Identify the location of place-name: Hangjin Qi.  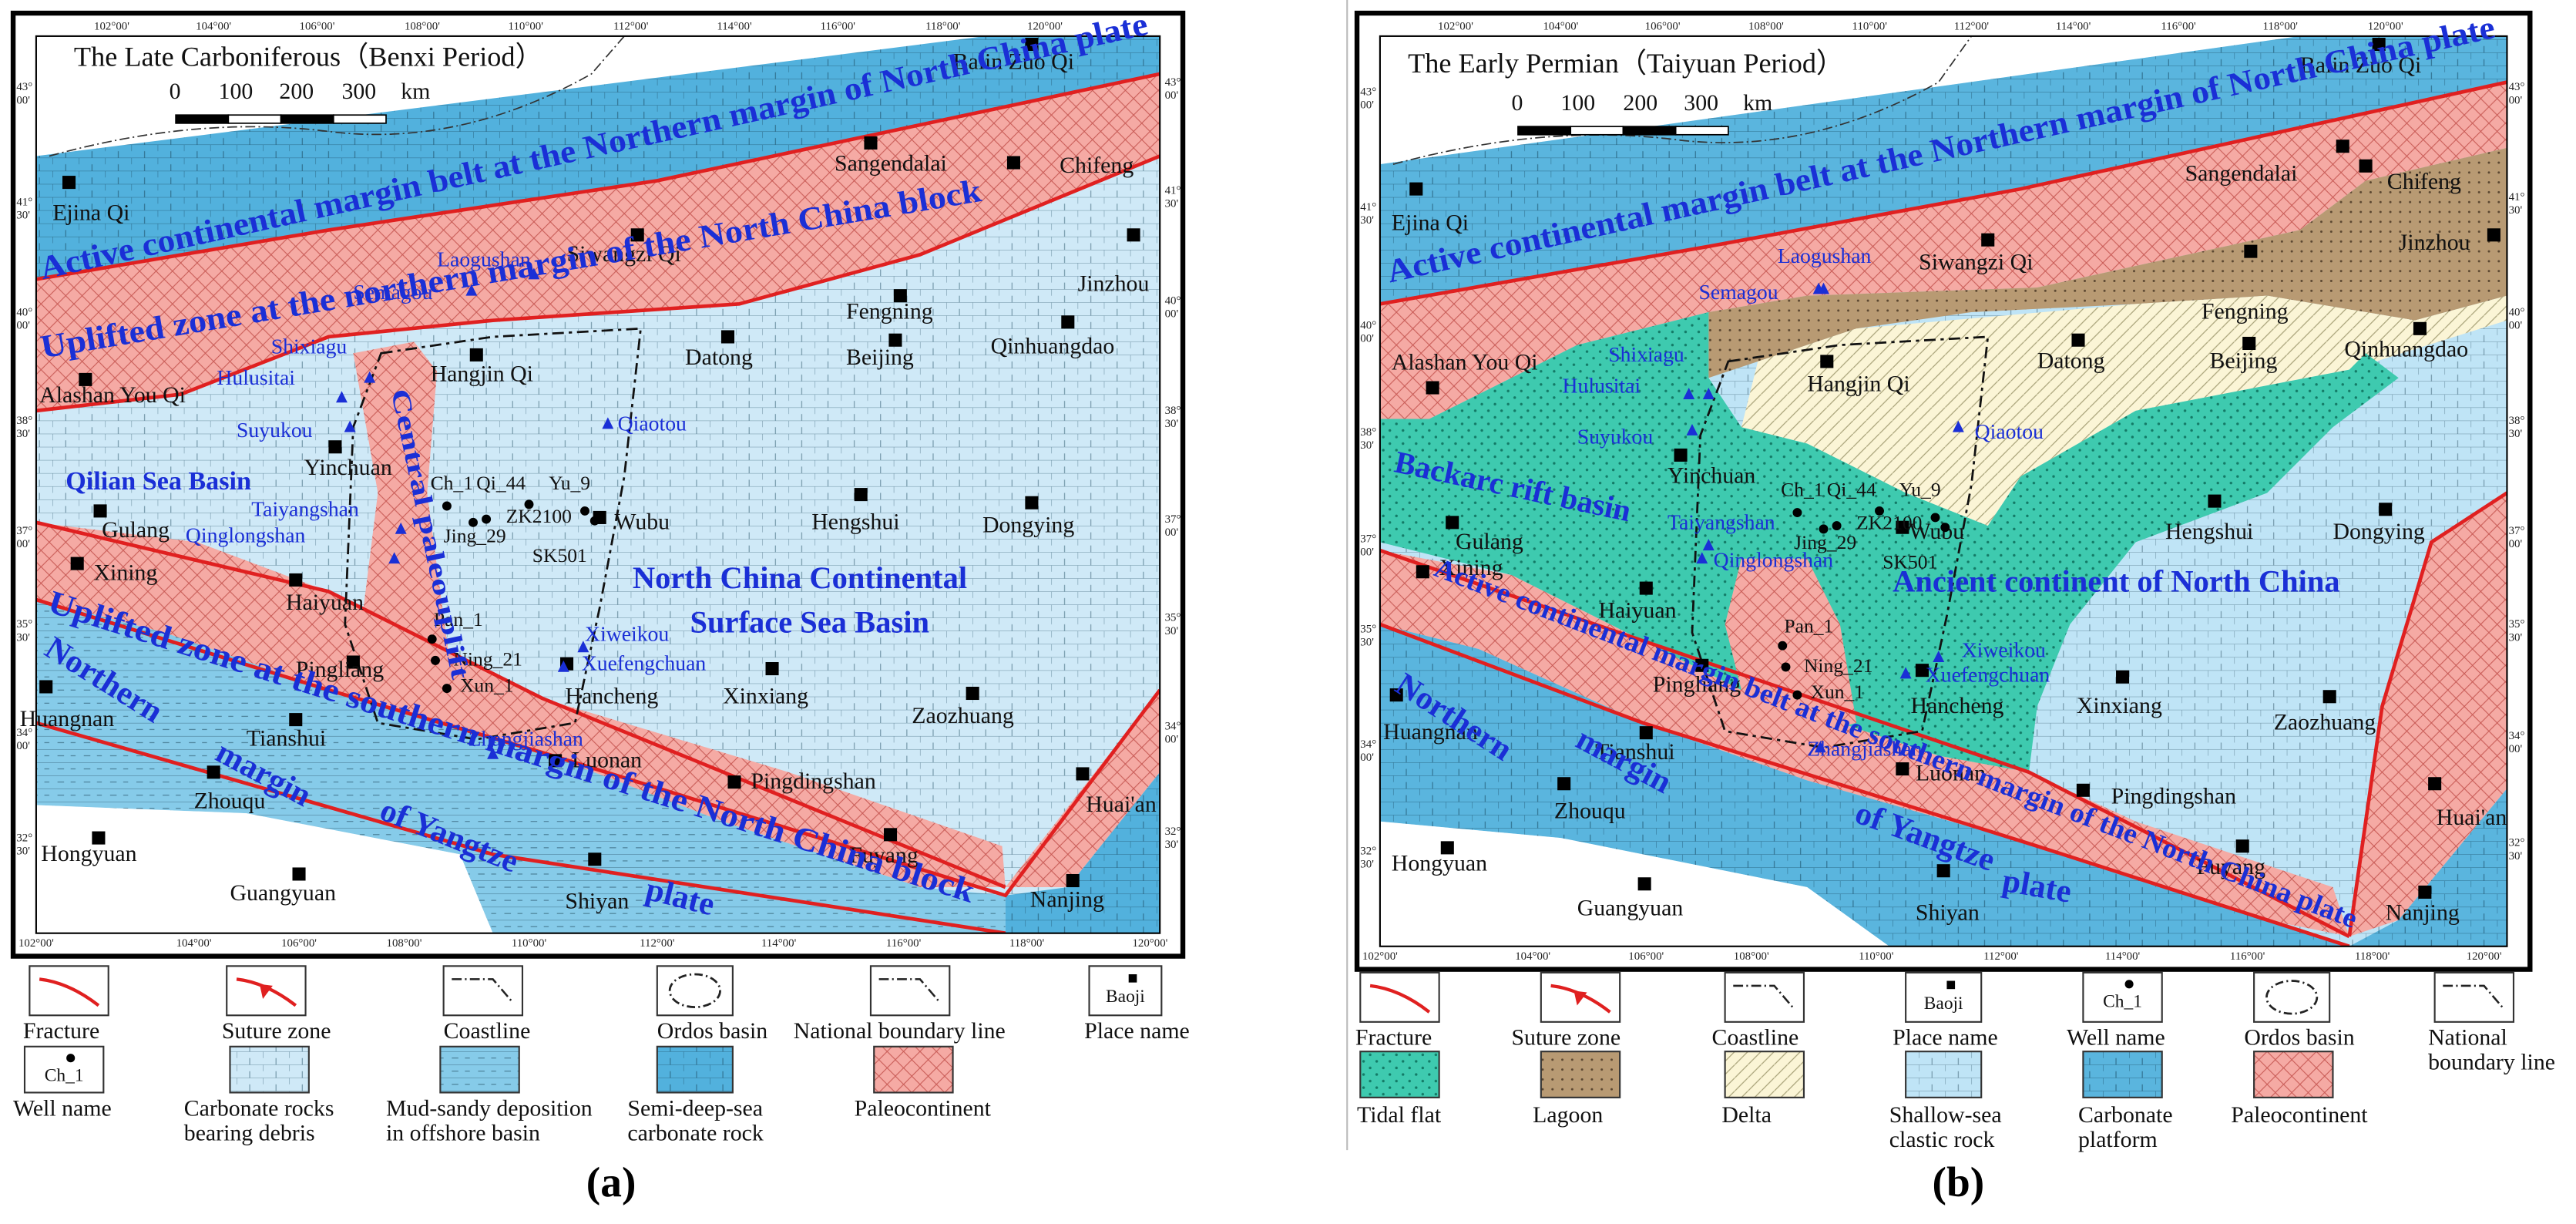
(1858, 384).